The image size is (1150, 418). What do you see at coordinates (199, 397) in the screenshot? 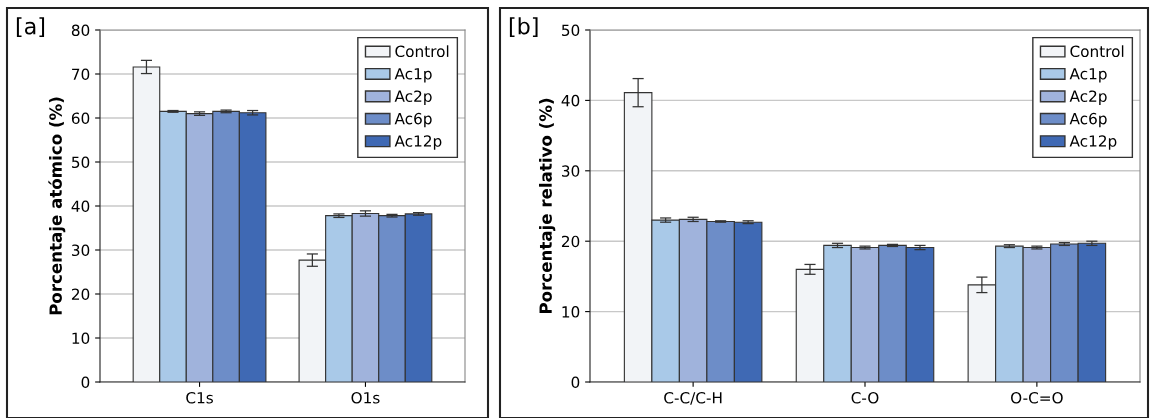
I see `x-tick-label: C1s` at bounding box center [199, 397].